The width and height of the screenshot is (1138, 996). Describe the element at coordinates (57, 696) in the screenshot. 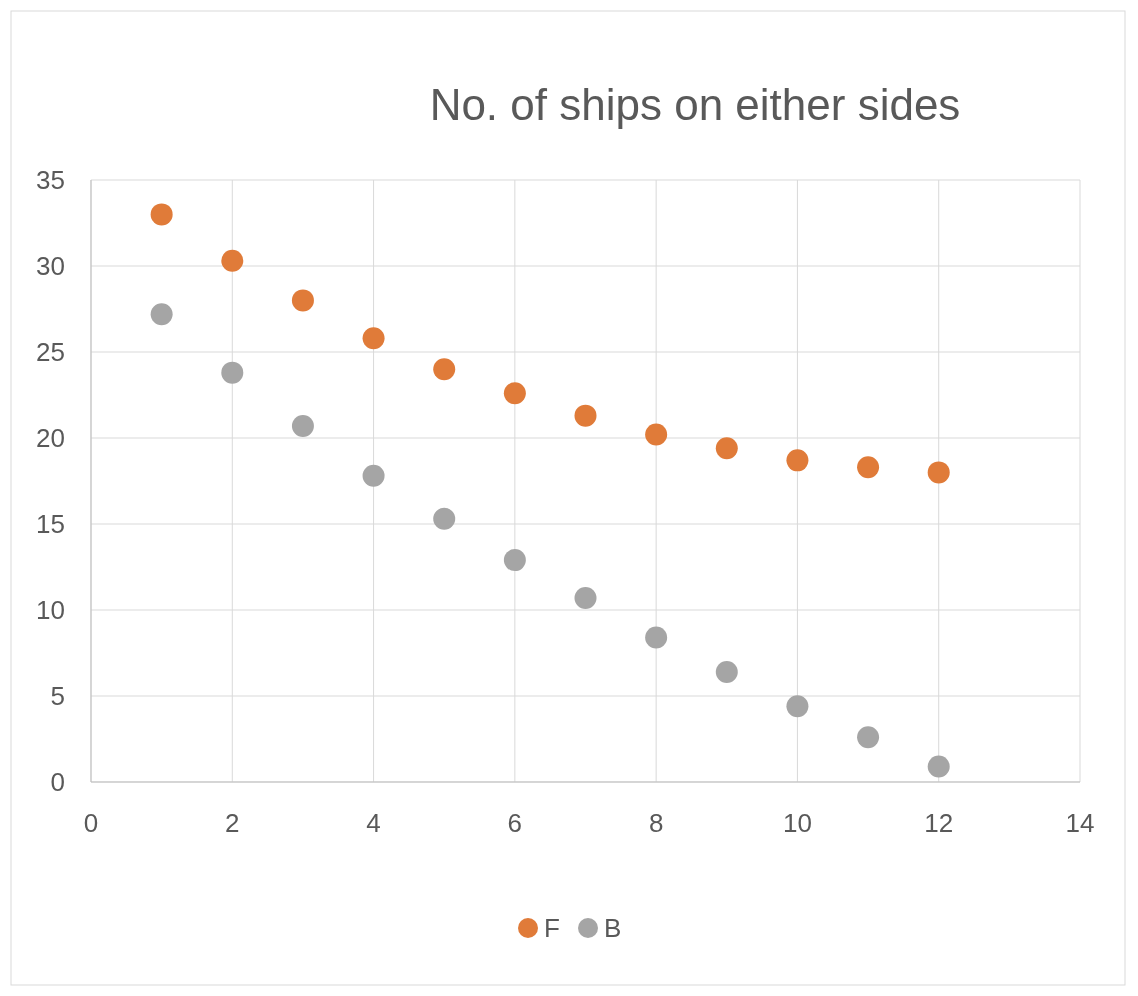

I see `y-tick-label: 5` at that location.